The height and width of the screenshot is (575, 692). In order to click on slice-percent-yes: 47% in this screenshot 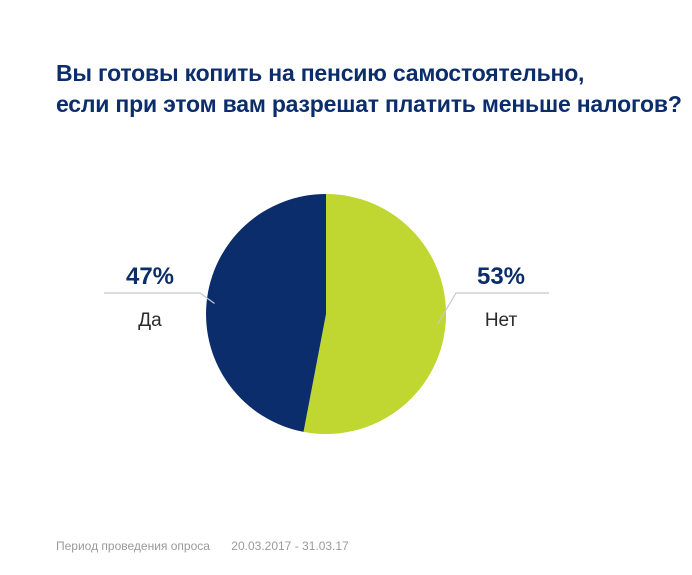, I will do `click(150, 276)`.